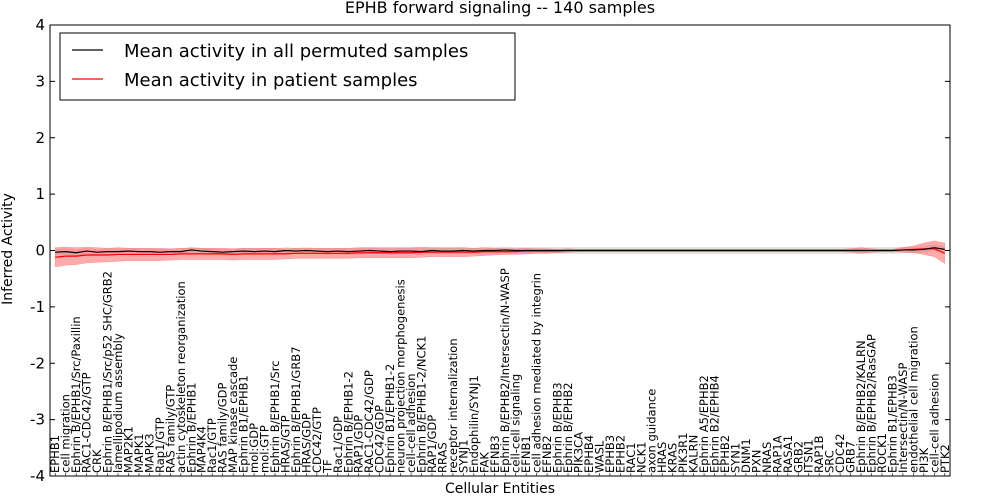  Describe the element at coordinates (500, 489) in the screenshot. I see `x-axis-label: Cellular Entities` at that location.